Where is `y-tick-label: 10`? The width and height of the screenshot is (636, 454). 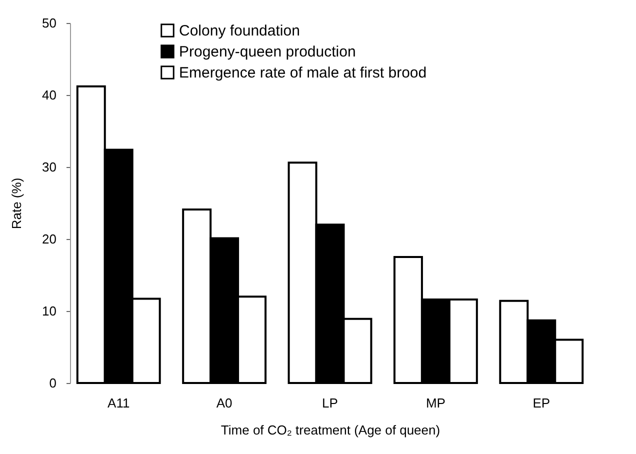 y-tick-label: 10 is located at coordinates (49, 311).